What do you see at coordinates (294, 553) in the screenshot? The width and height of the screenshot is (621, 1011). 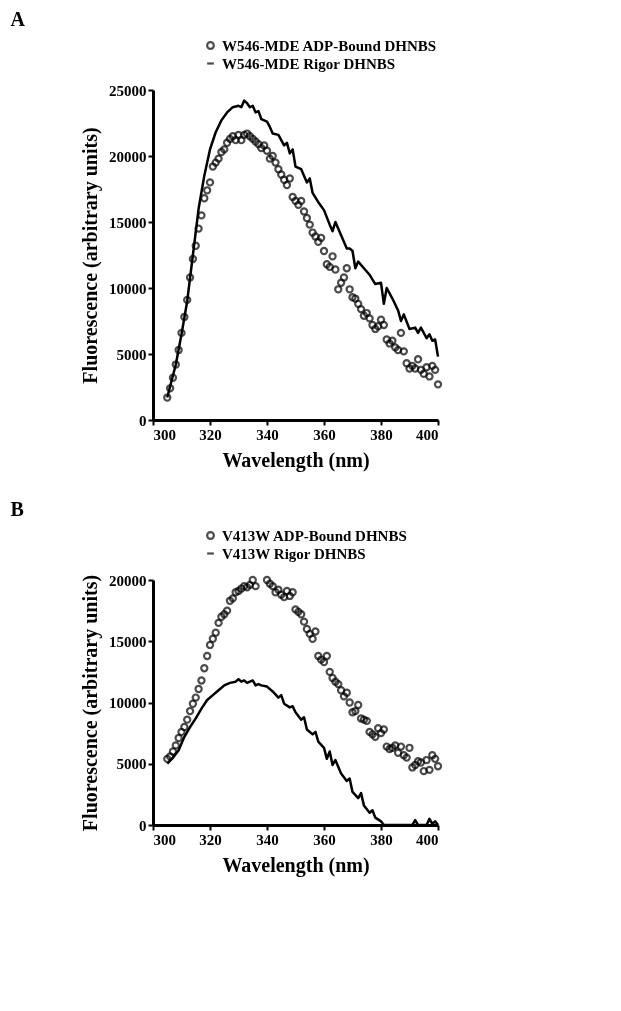 I see `legend-label: V413W Rigor DHNBS` at bounding box center [294, 553].